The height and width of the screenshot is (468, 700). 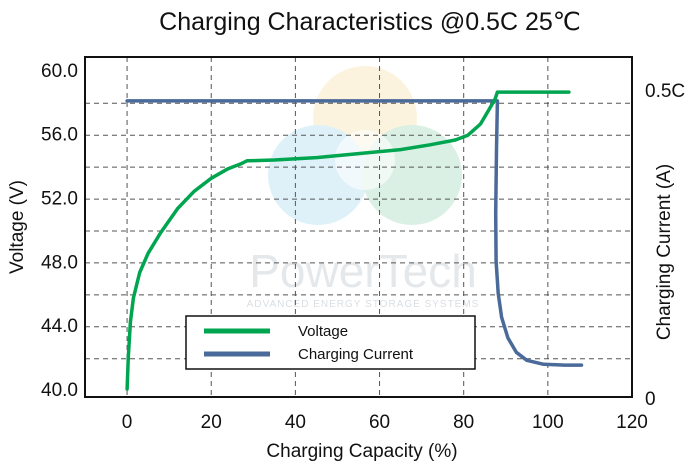 What do you see at coordinates (463, 422) in the screenshot?
I see `x-tick-label-80: 80` at bounding box center [463, 422].